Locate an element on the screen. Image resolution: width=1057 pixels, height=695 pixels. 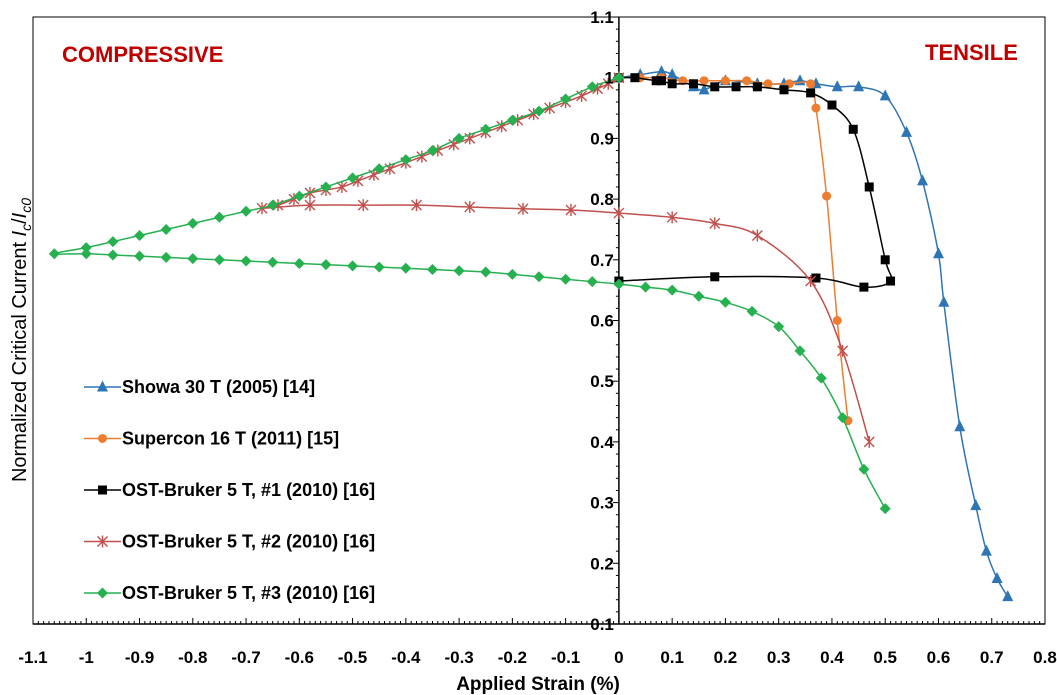
legend-label: OST-Bruker 5 T, #2 (2010) [16] is located at coordinates (248, 542).